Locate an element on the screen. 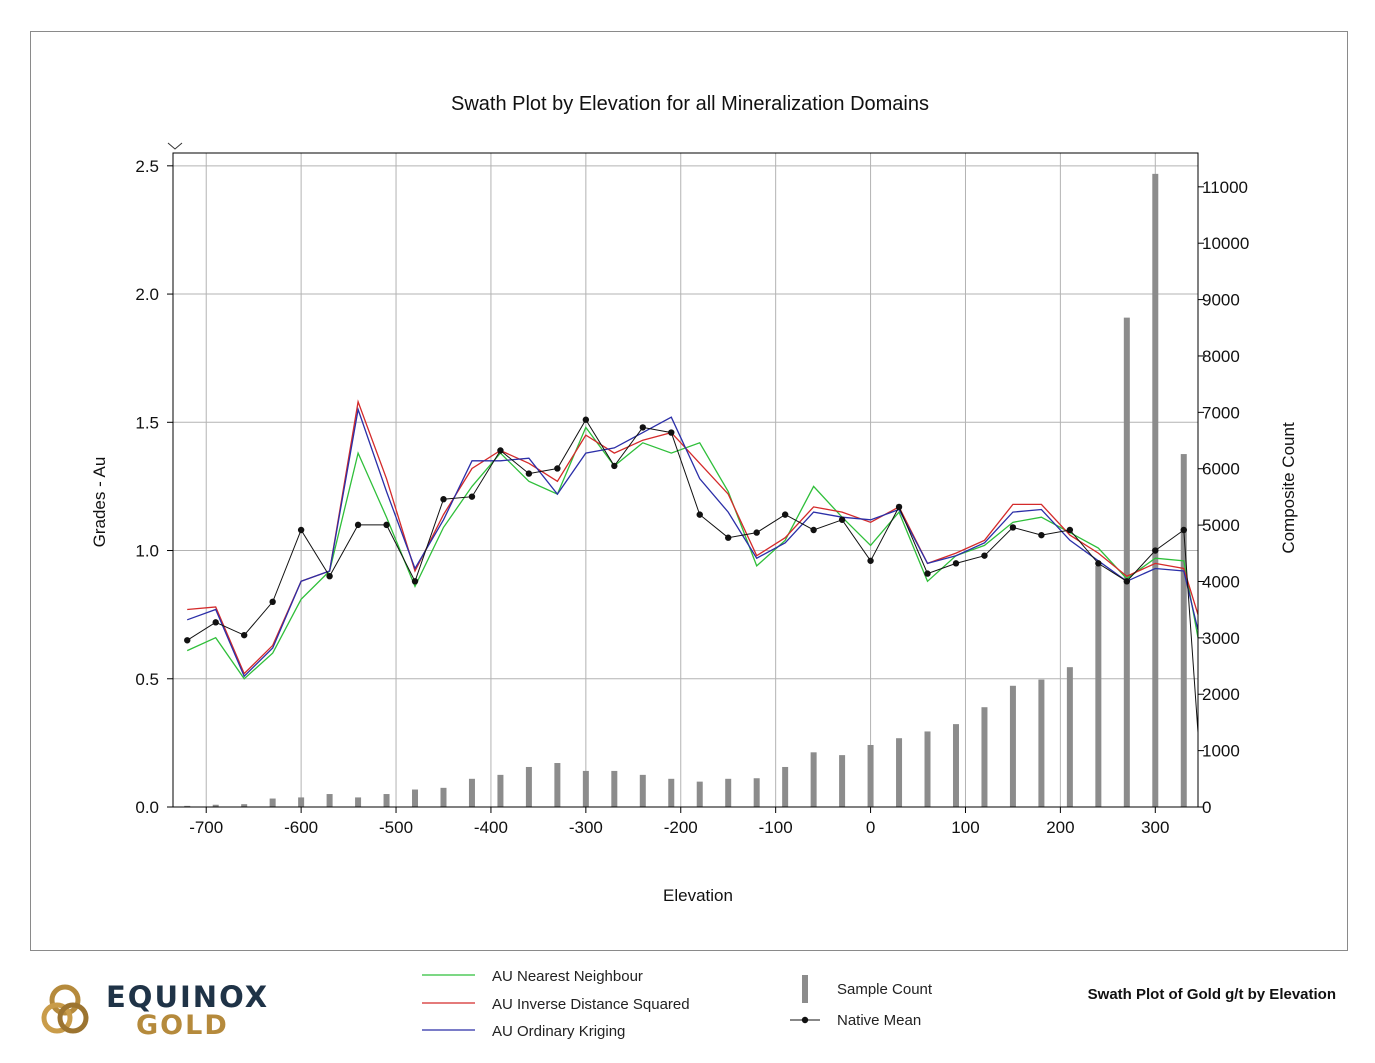  y-tick-label: 1.0 is located at coordinates (147, 551).